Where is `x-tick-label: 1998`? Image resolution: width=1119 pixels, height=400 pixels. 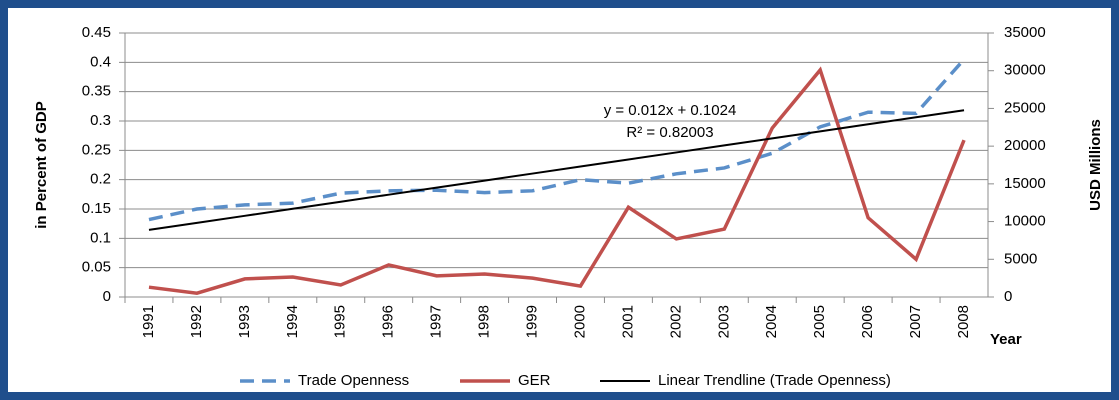
x-tick-label: 1998 is located at coordinates (484, 321).